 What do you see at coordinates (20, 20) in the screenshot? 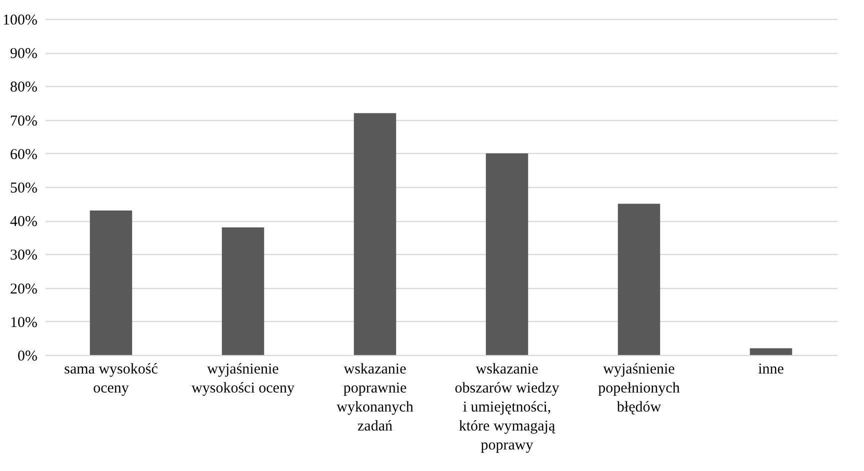
I see `y-tick-label: 100%` at bounding box center [20, 20].